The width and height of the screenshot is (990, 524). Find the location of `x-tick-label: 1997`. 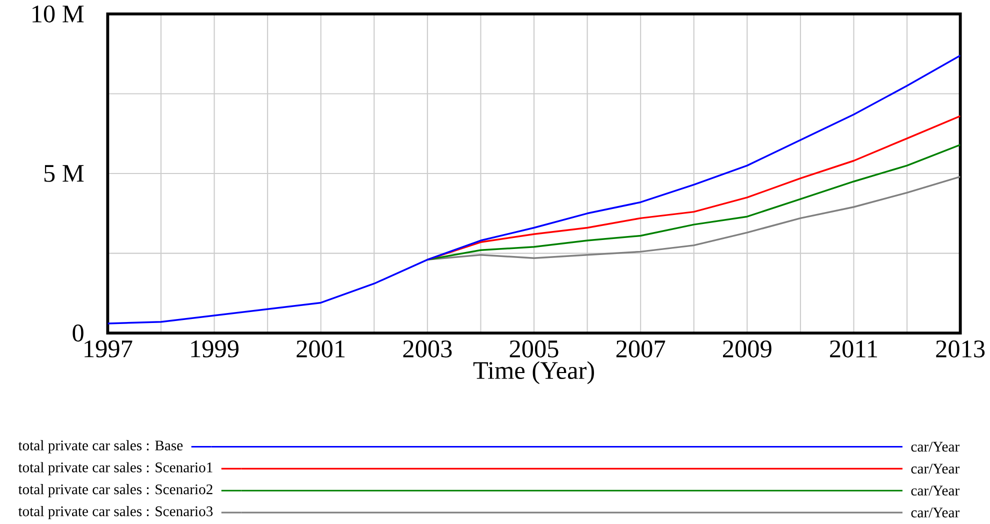

x-tick-label: 1997 is located at coordinates (108, 349).